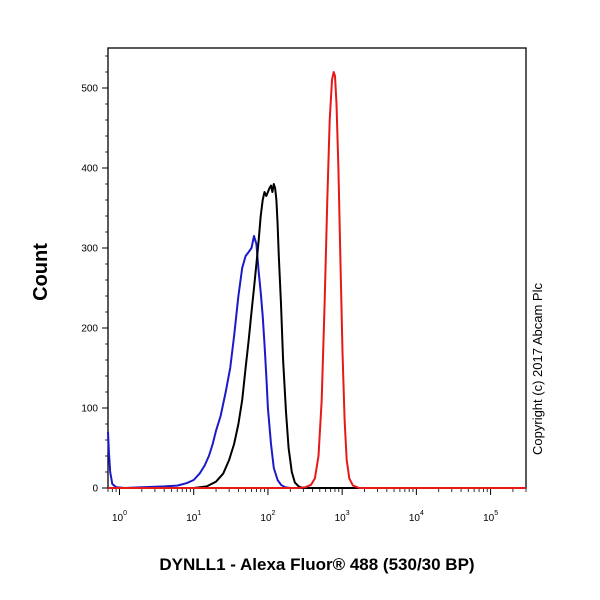  Describe the element at coordinates (89, 89) in the screenshot. I see `y-tick-label: 500` at that location.